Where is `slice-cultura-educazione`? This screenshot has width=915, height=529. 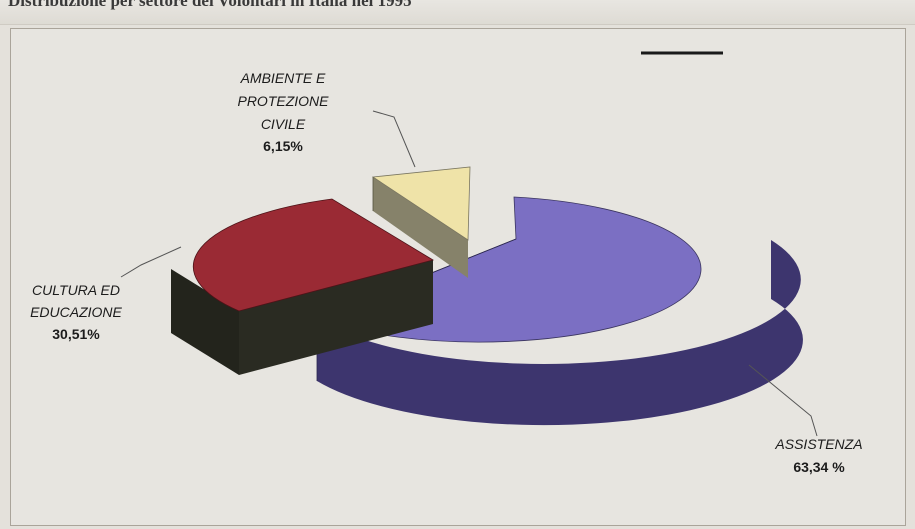 slice-cultura-educazione is located at coordinates (303, 286).